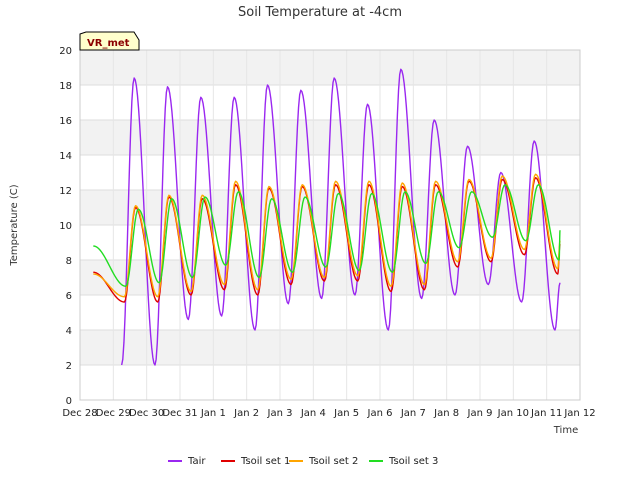 Image resolution: width=640 pixels, height=485 pixels. What do you see at coordinates (69, 366) in the screenshot?
I see `y-tick-label: 2` at bounding box center [69, 366].